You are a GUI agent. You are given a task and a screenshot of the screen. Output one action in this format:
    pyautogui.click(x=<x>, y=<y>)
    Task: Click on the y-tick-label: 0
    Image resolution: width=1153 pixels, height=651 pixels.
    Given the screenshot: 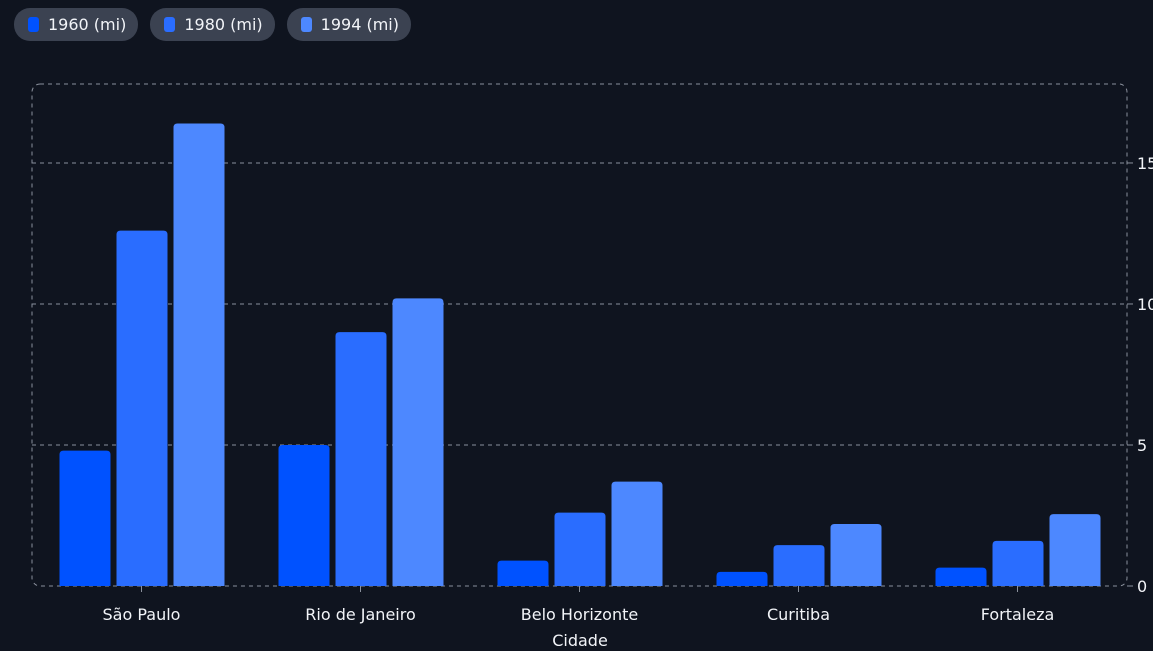 What is the action you would take?
    pyautogui.click(x=1142, y=586)
    